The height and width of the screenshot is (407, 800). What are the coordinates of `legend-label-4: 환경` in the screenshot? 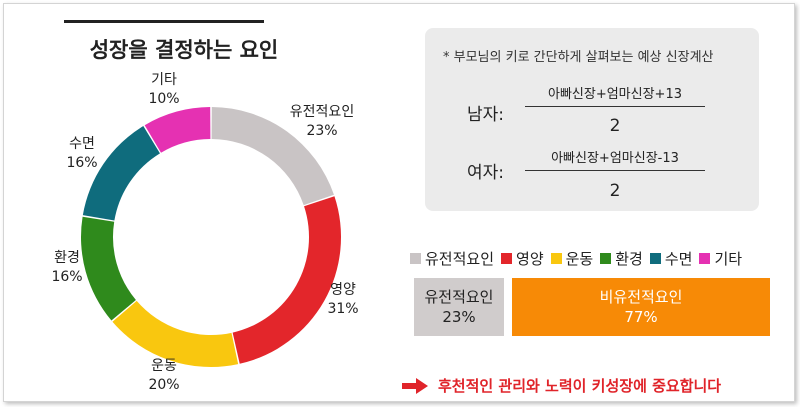 It's located at (629, 259).